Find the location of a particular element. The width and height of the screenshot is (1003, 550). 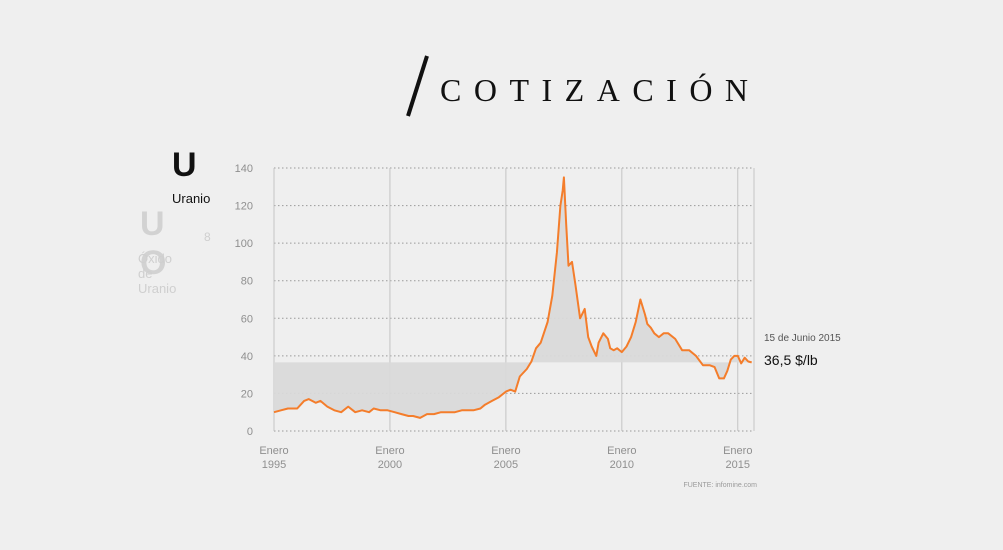

uranium-oxide-name: Óxido de Uranio is located at coordinates (157, 273).